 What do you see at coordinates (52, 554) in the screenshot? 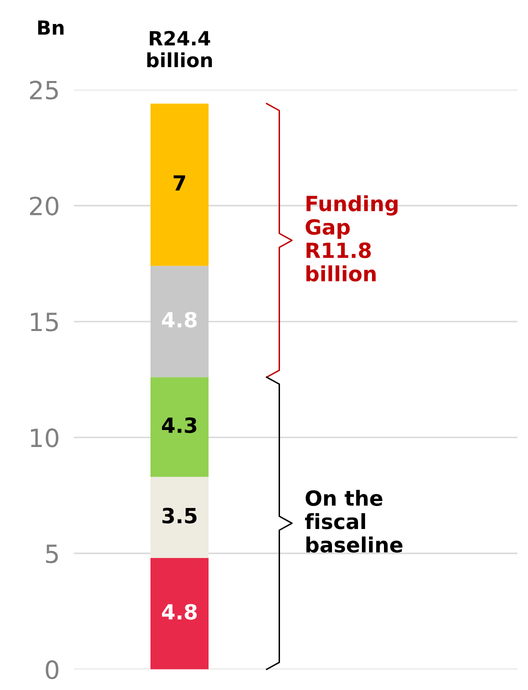
I see `y-tick-label: 5` at bounding box center [52, 554].